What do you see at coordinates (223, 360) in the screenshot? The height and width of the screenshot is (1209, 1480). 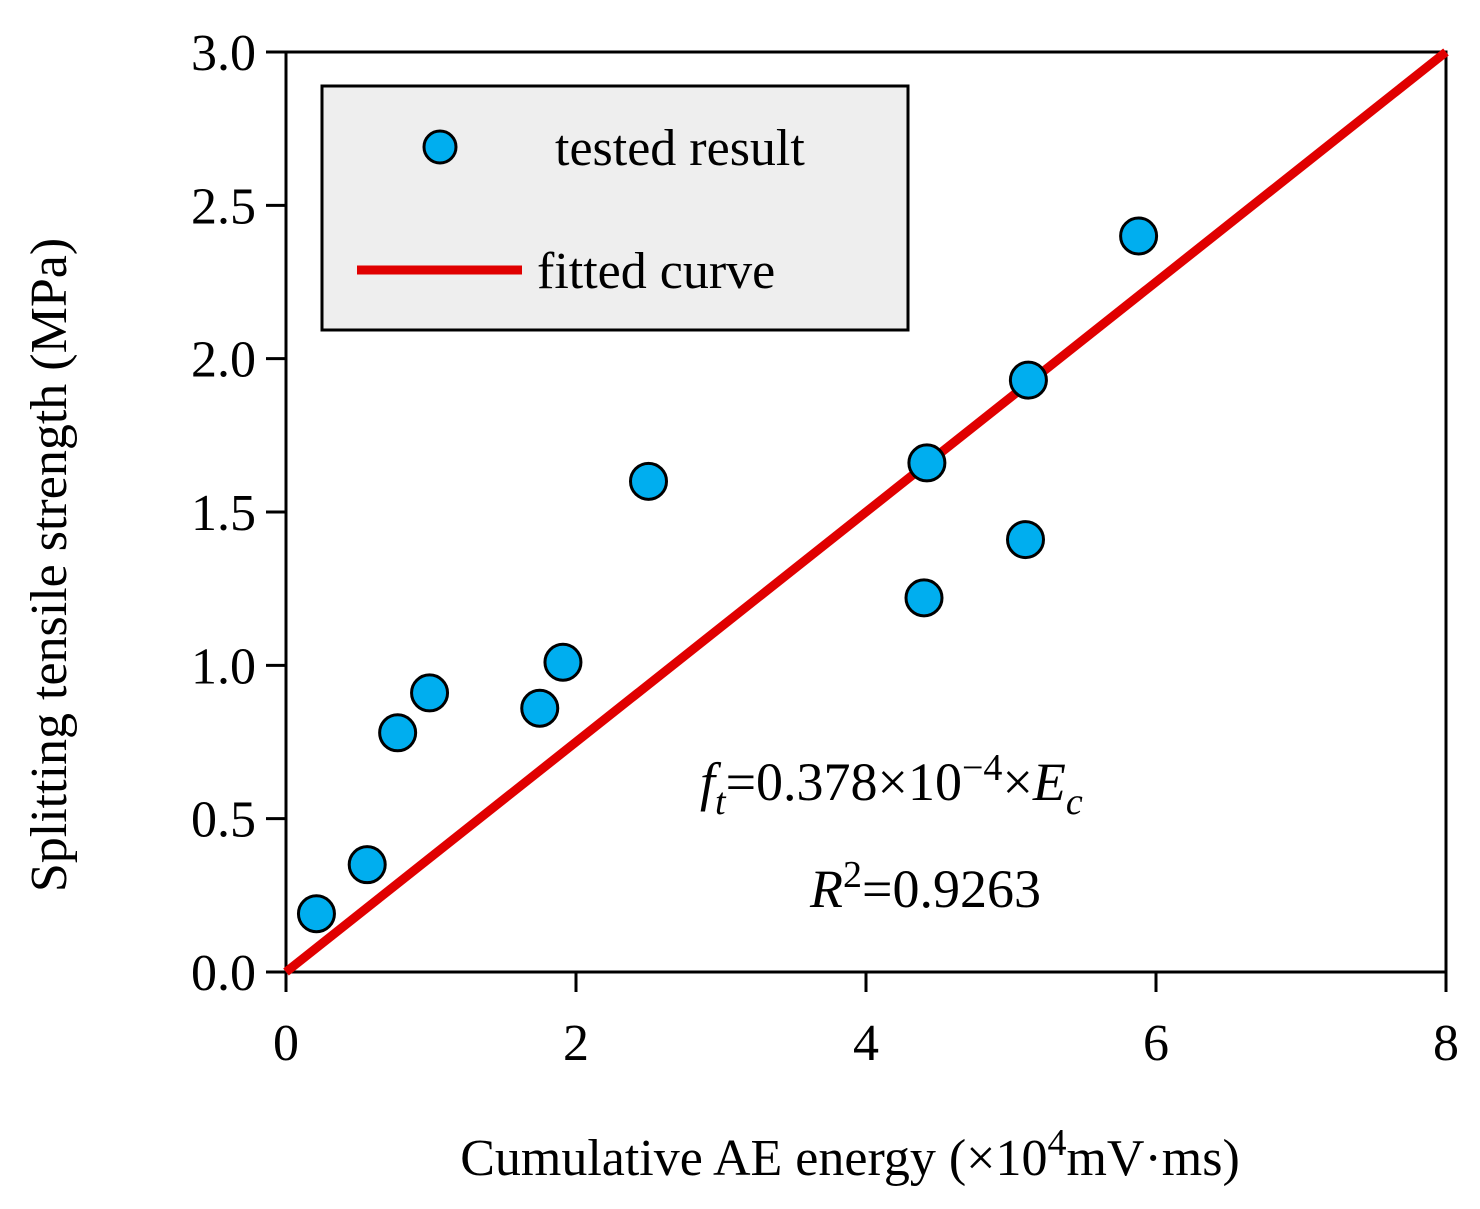 I see `y-tick-label: 2.0` at bounding box center [223, 360].